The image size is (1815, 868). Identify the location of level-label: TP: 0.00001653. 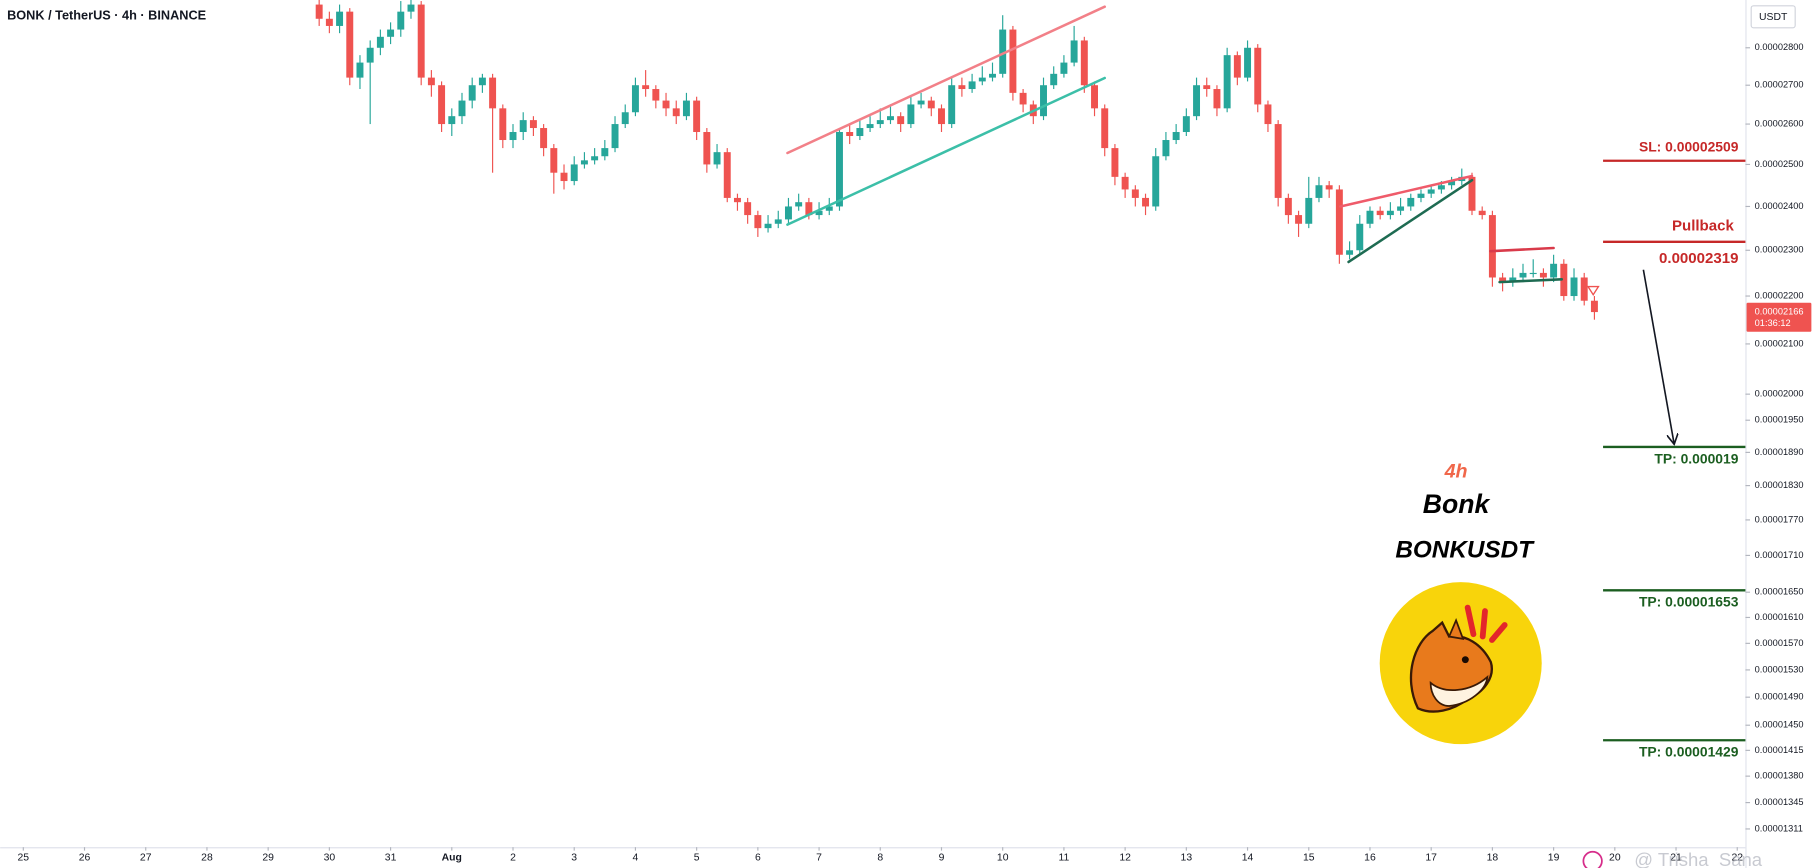
(1689, 602).